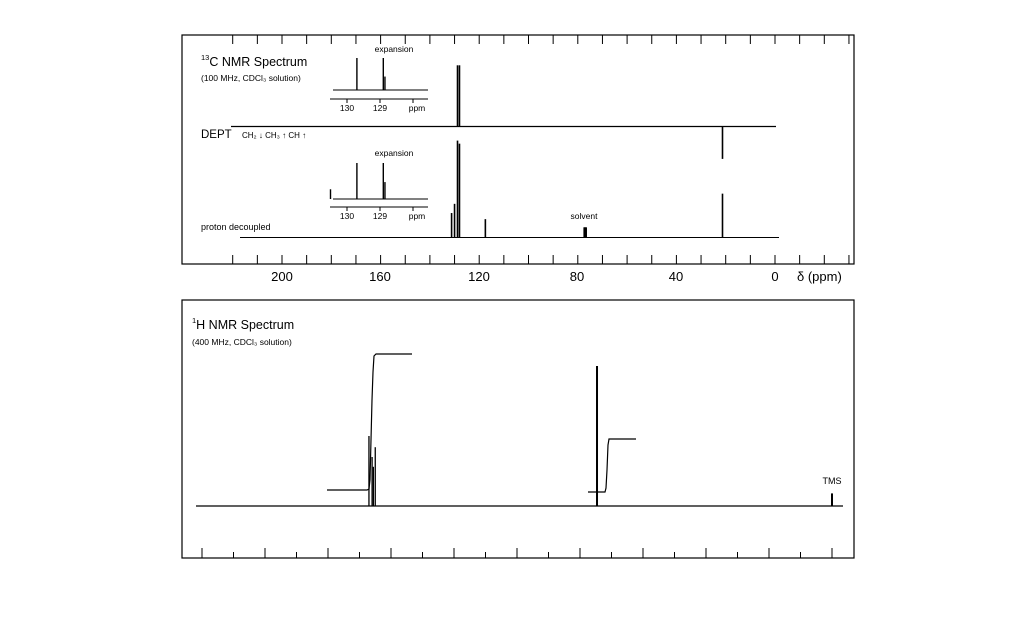 Image resolution: width=1024 pixels, height=640 pixels. I want to click on h1-bottom-ticks, so click(517, 553).